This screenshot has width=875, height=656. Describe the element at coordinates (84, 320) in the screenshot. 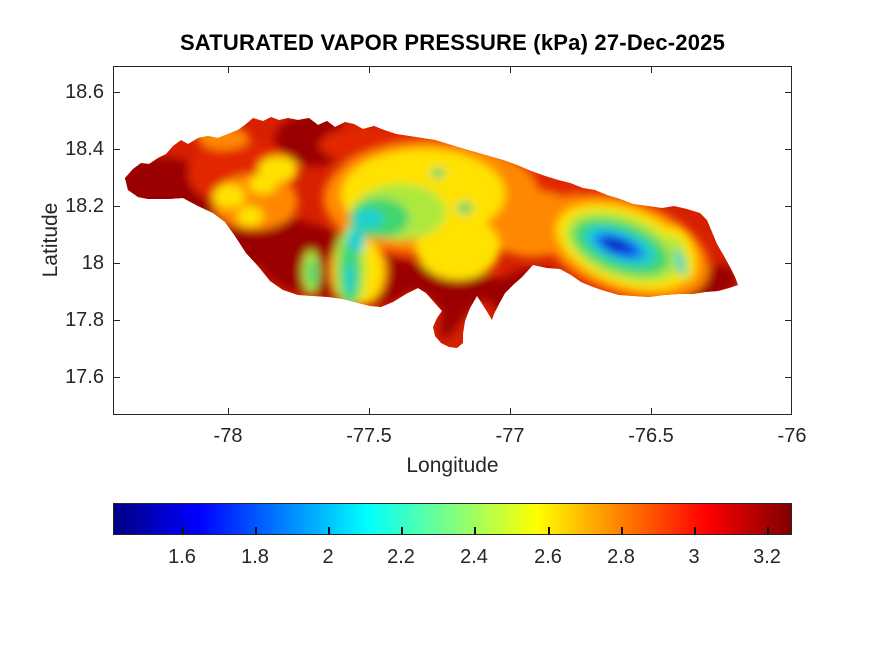

I see `y-tick-label: 17.8` at that location.